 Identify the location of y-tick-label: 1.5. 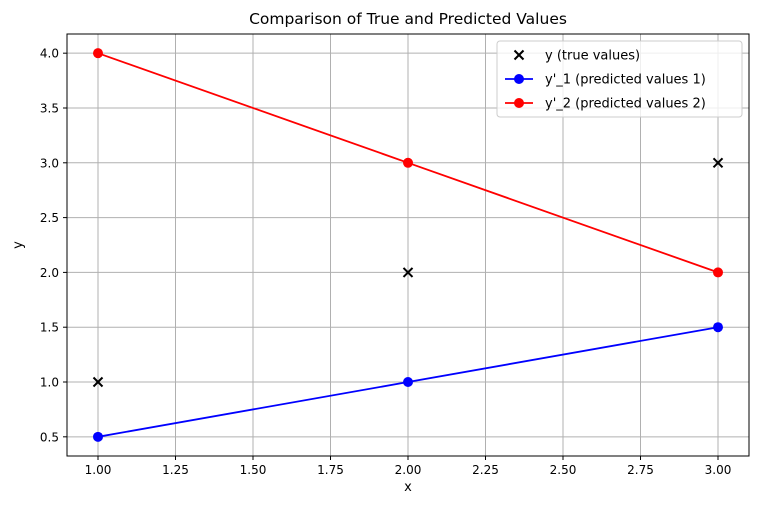
(49, 328).